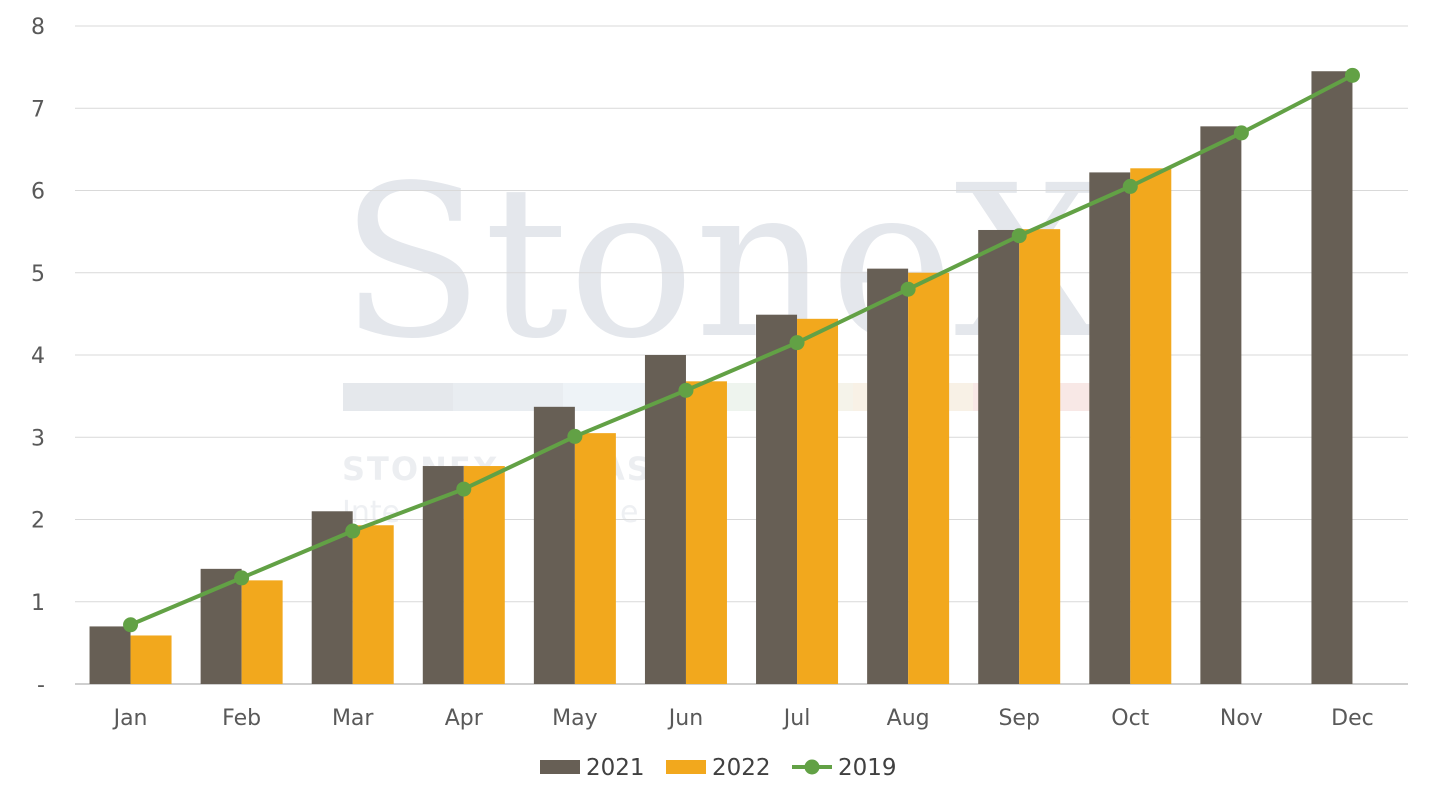 The image size is (1431, 802). Describe the element at coordinates (38, 192) in the screenshot. I see `y-tick-label: 6` at that location.